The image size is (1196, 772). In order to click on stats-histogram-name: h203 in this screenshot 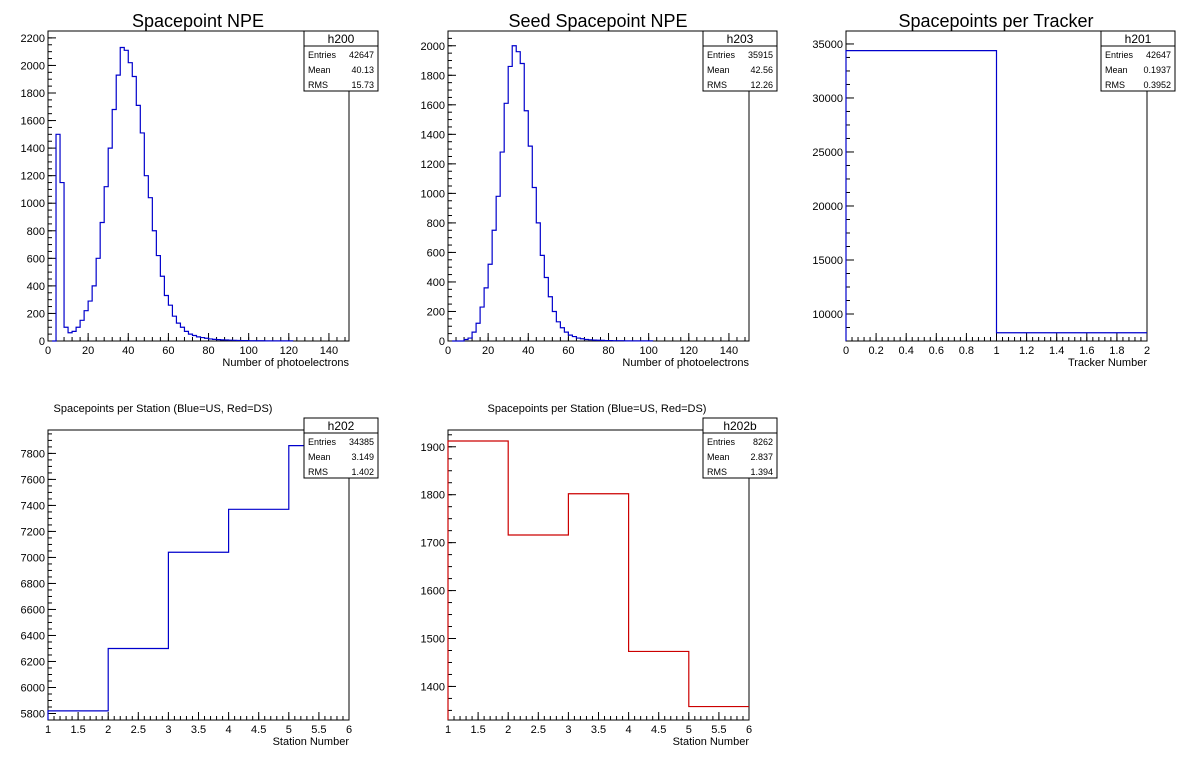, I will do `click(740, 39)`.